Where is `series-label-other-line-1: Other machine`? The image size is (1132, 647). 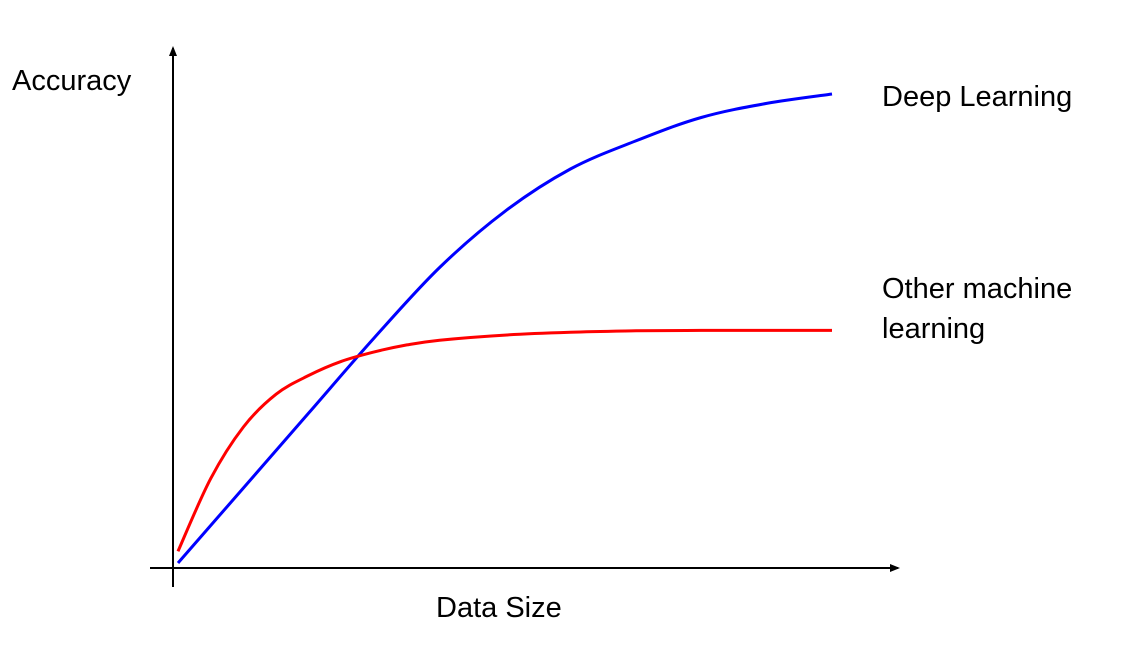 series-label-other-line-1: Other machine is located at coordinates (977, 289).